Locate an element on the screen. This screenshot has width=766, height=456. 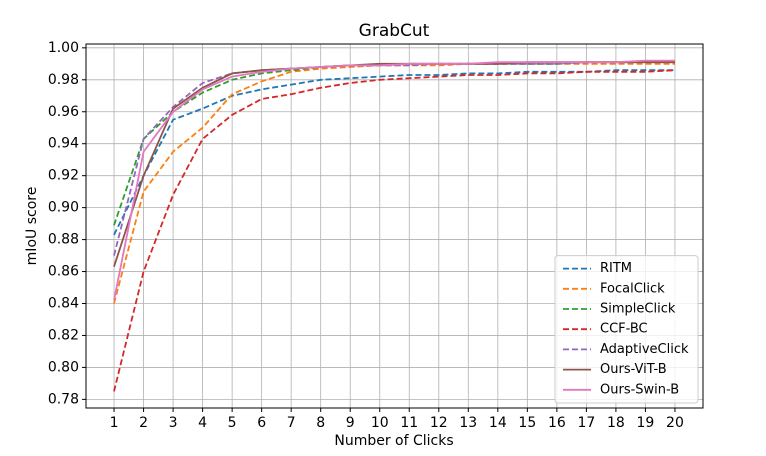
legend-label: CCF-BC is located at coordinates (624, 329).